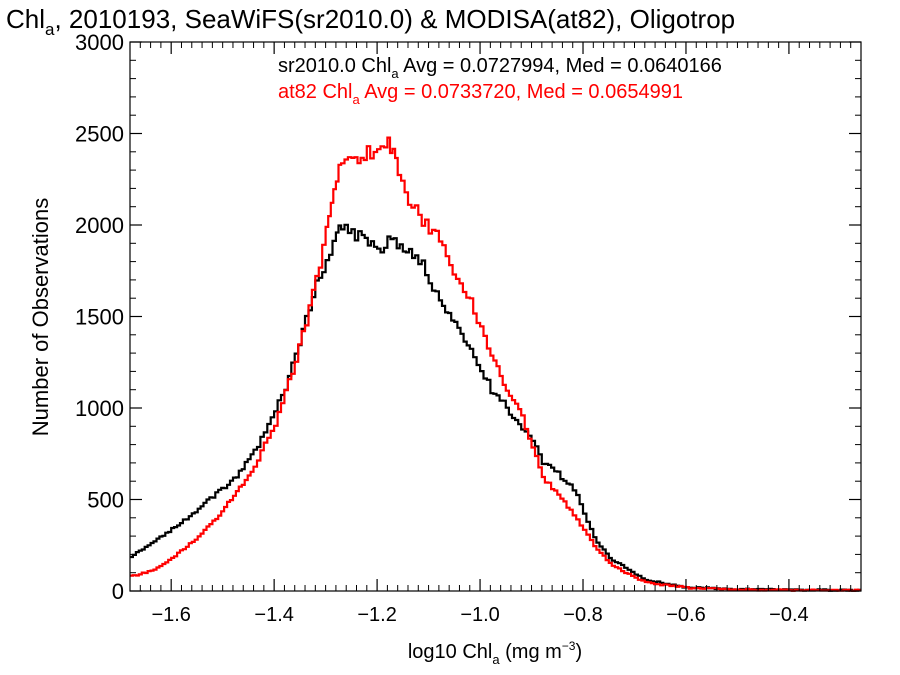 The image size is (900, 675). What do you see at coordinates (531, 652) in the screenshot?
I see `x-axis-label-unit: (mg m` at bounding box center [531, 652].